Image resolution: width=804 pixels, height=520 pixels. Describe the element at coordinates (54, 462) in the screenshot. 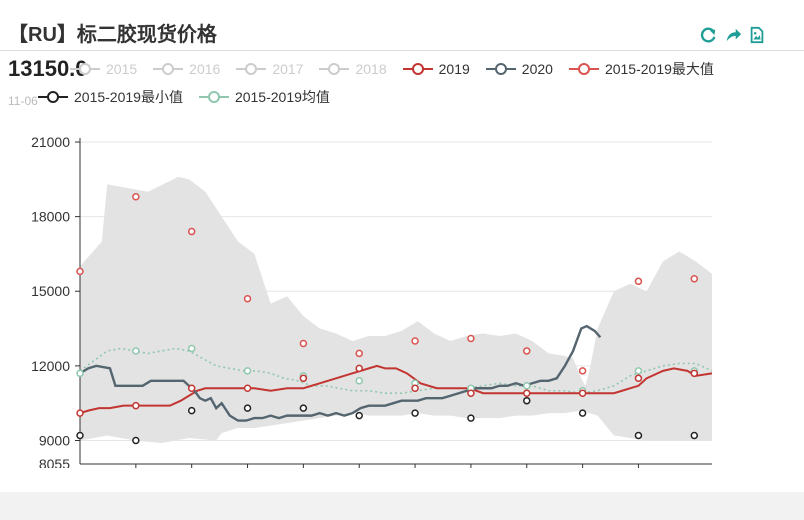

I see `y-min-label: 8055` at that location.